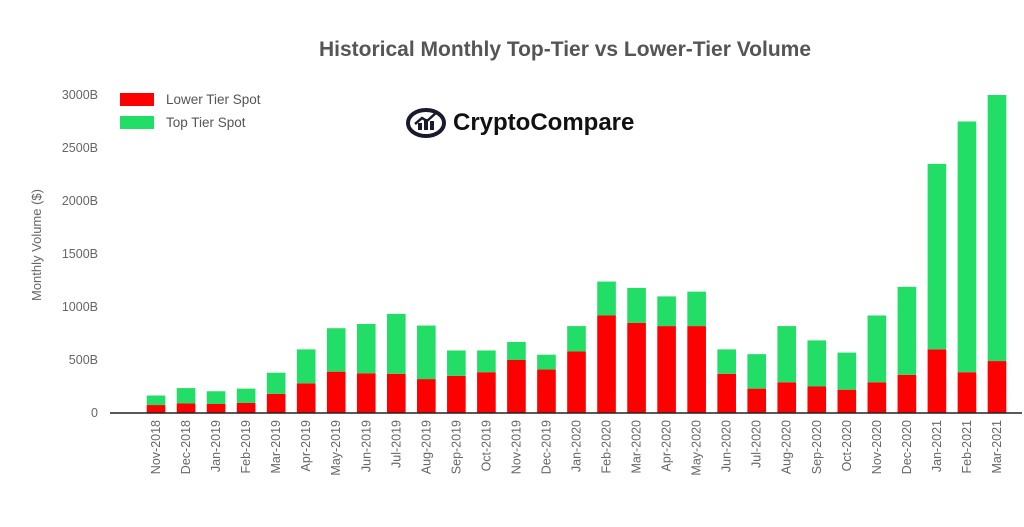 The image size is (1024, 527). Describe the element at coordinates (186, 447) in the screenshot. I see `x-tick-label: Dec-2018` at that location.